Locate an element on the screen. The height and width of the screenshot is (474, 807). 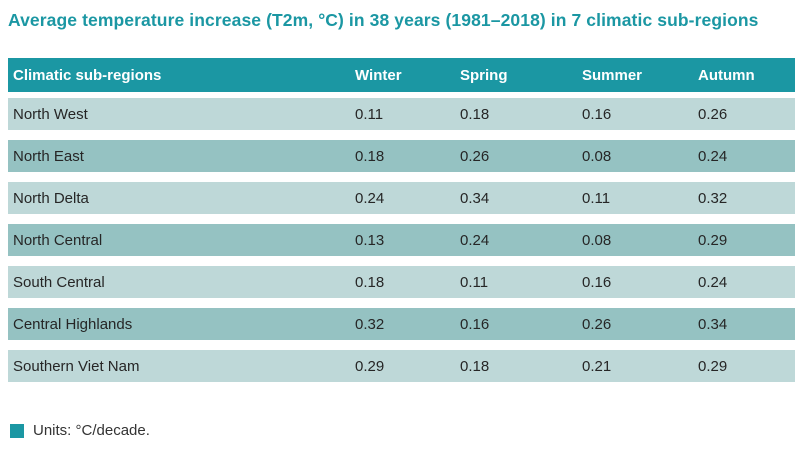
table-row: North West 0.11 0.18 0.16 0.26 is located at coordinates (401, 114).